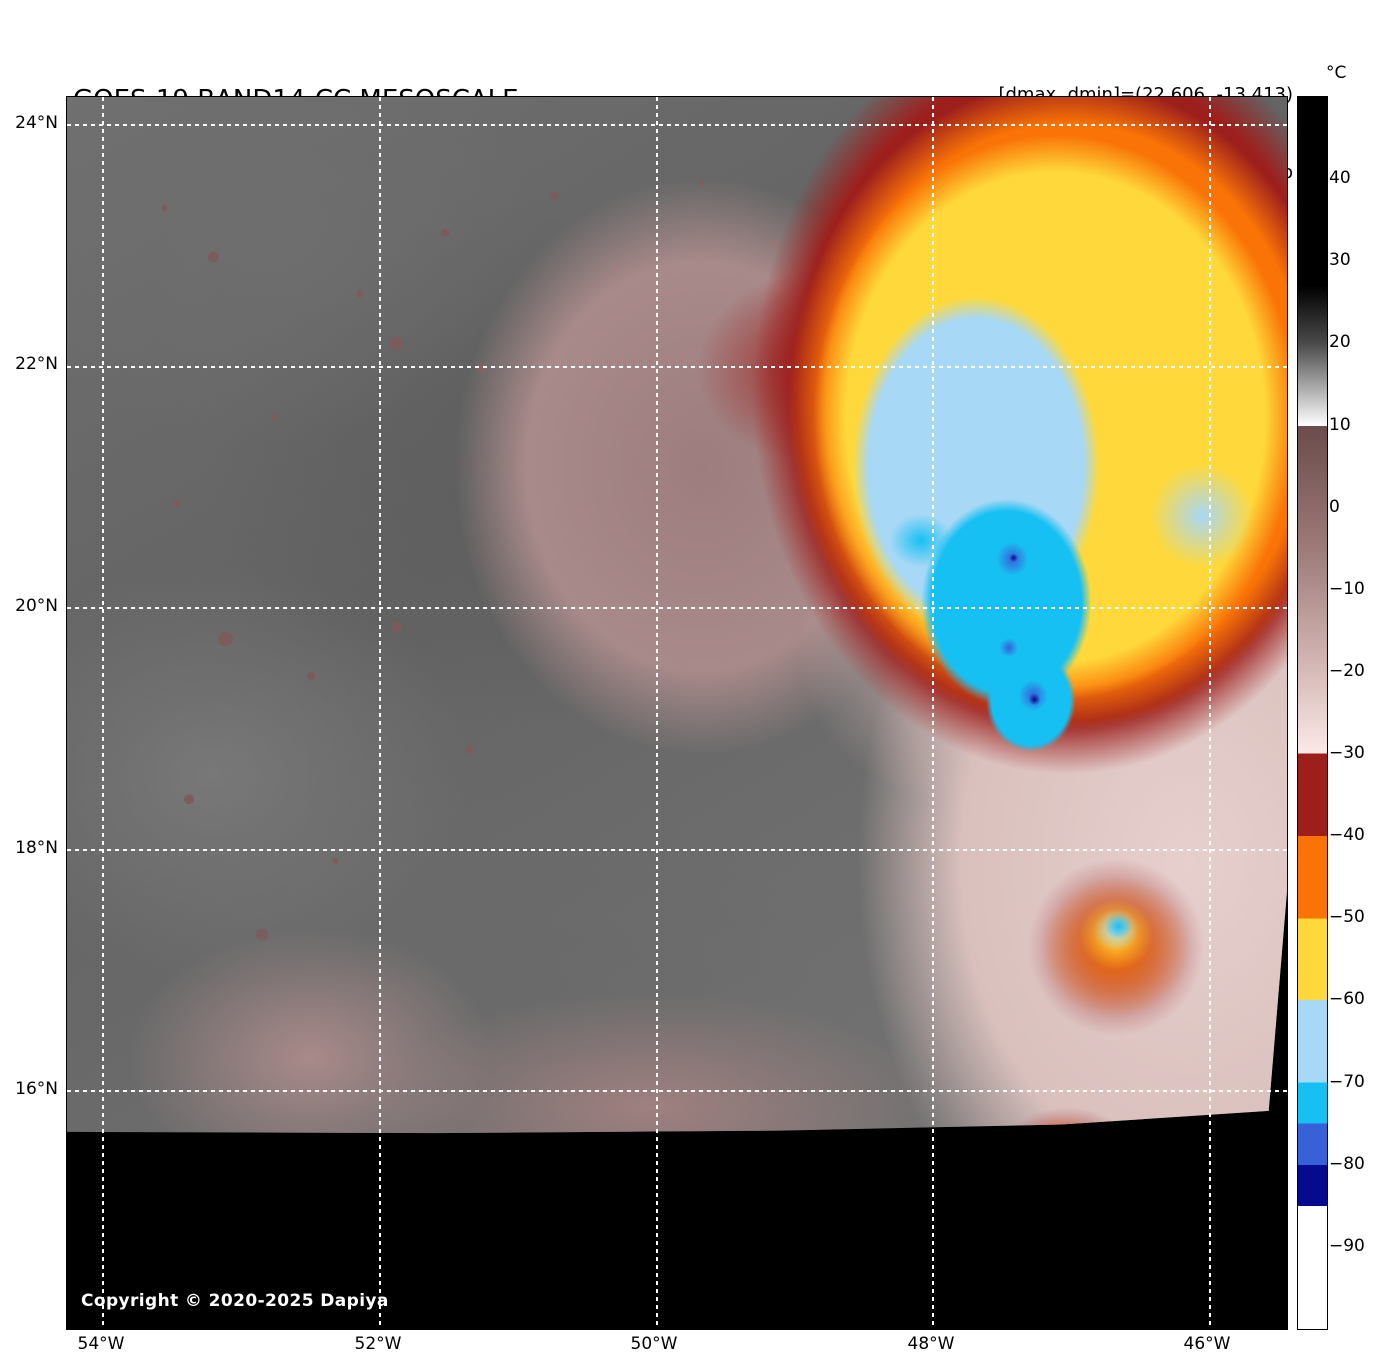 The height and width of the screenshot is (1359, 1390). What do you see at coordinates (235, 1301) in the screenshot?
I see `copyright-label: Copyright © 2020-2025 Dapiya` at bounding box center [235, 1301].